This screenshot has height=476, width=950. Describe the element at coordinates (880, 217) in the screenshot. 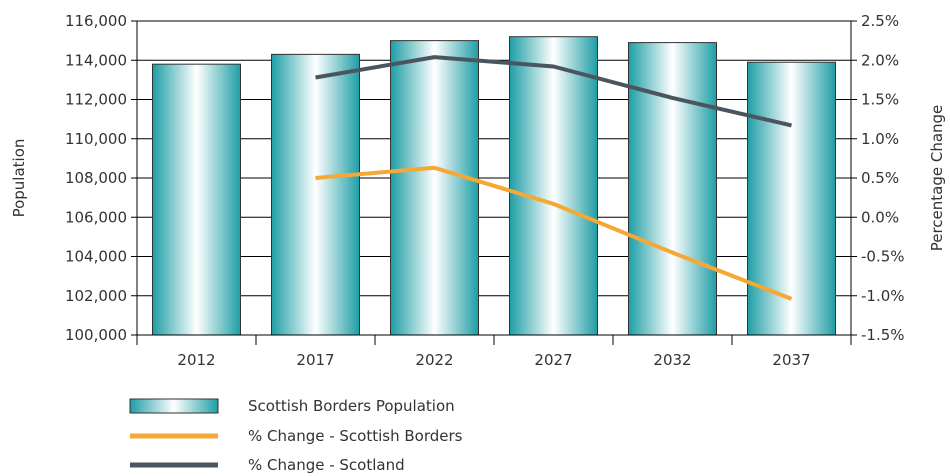

I see `y2-tick-label: 0.0%` at that location.